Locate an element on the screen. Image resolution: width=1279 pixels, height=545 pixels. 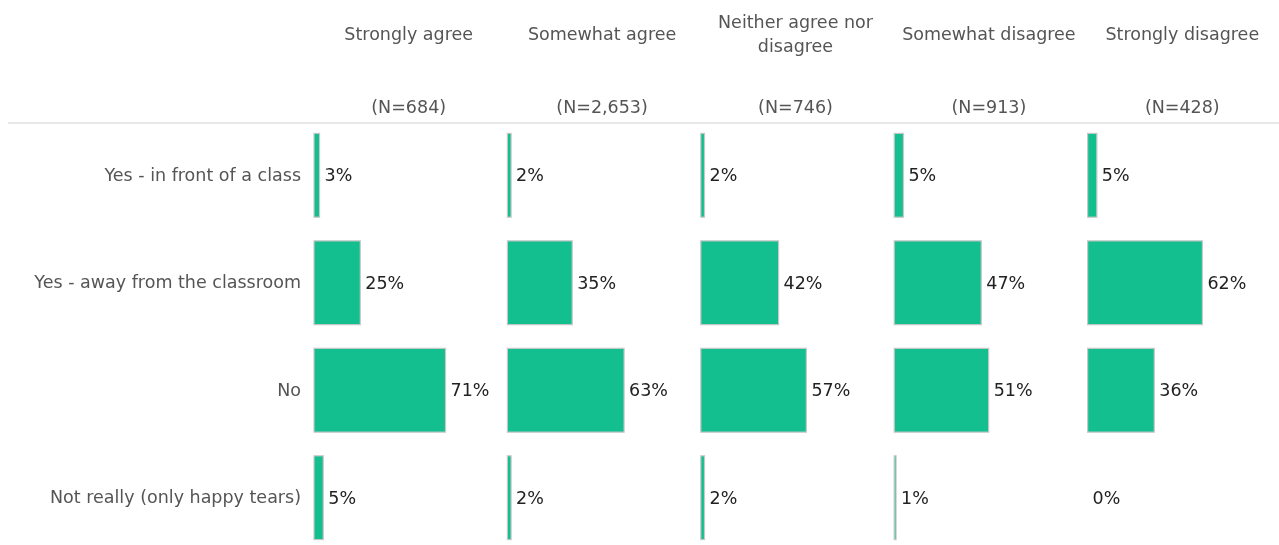
chart-subtitle: (N=913) is located at coordinates (989, 107).